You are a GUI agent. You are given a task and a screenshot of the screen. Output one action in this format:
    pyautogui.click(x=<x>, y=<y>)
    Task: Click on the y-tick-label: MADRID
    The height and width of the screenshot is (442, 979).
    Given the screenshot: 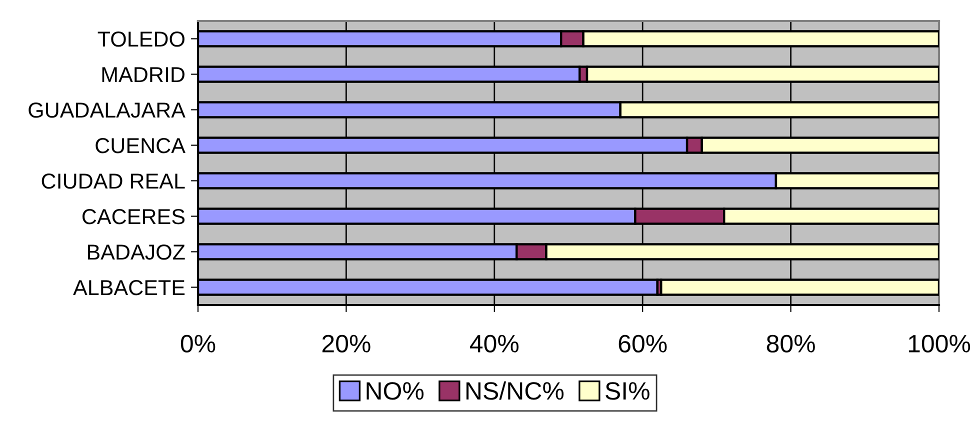 What is the action you would take?
    pyautogui.click(x=143, y=74)
    